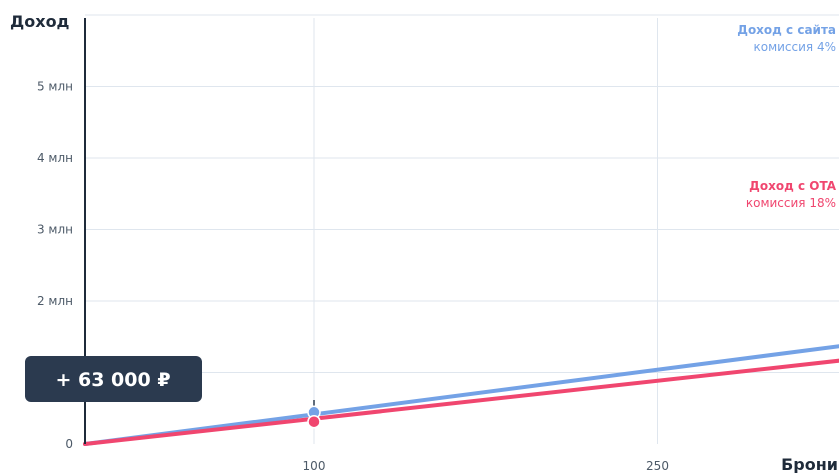  What do you see at coordinates (55, 87) in the screenshot?
I see `y-tick-label: 5 млн` at bounding box center [55, 87].